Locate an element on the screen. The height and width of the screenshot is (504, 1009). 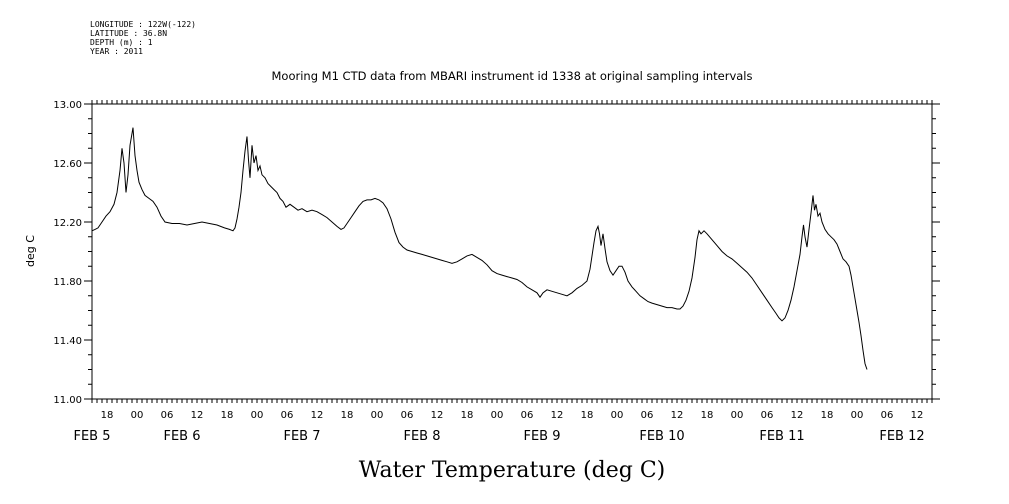
y-tick-label: 11.40 is located at coordinates (67, 341).